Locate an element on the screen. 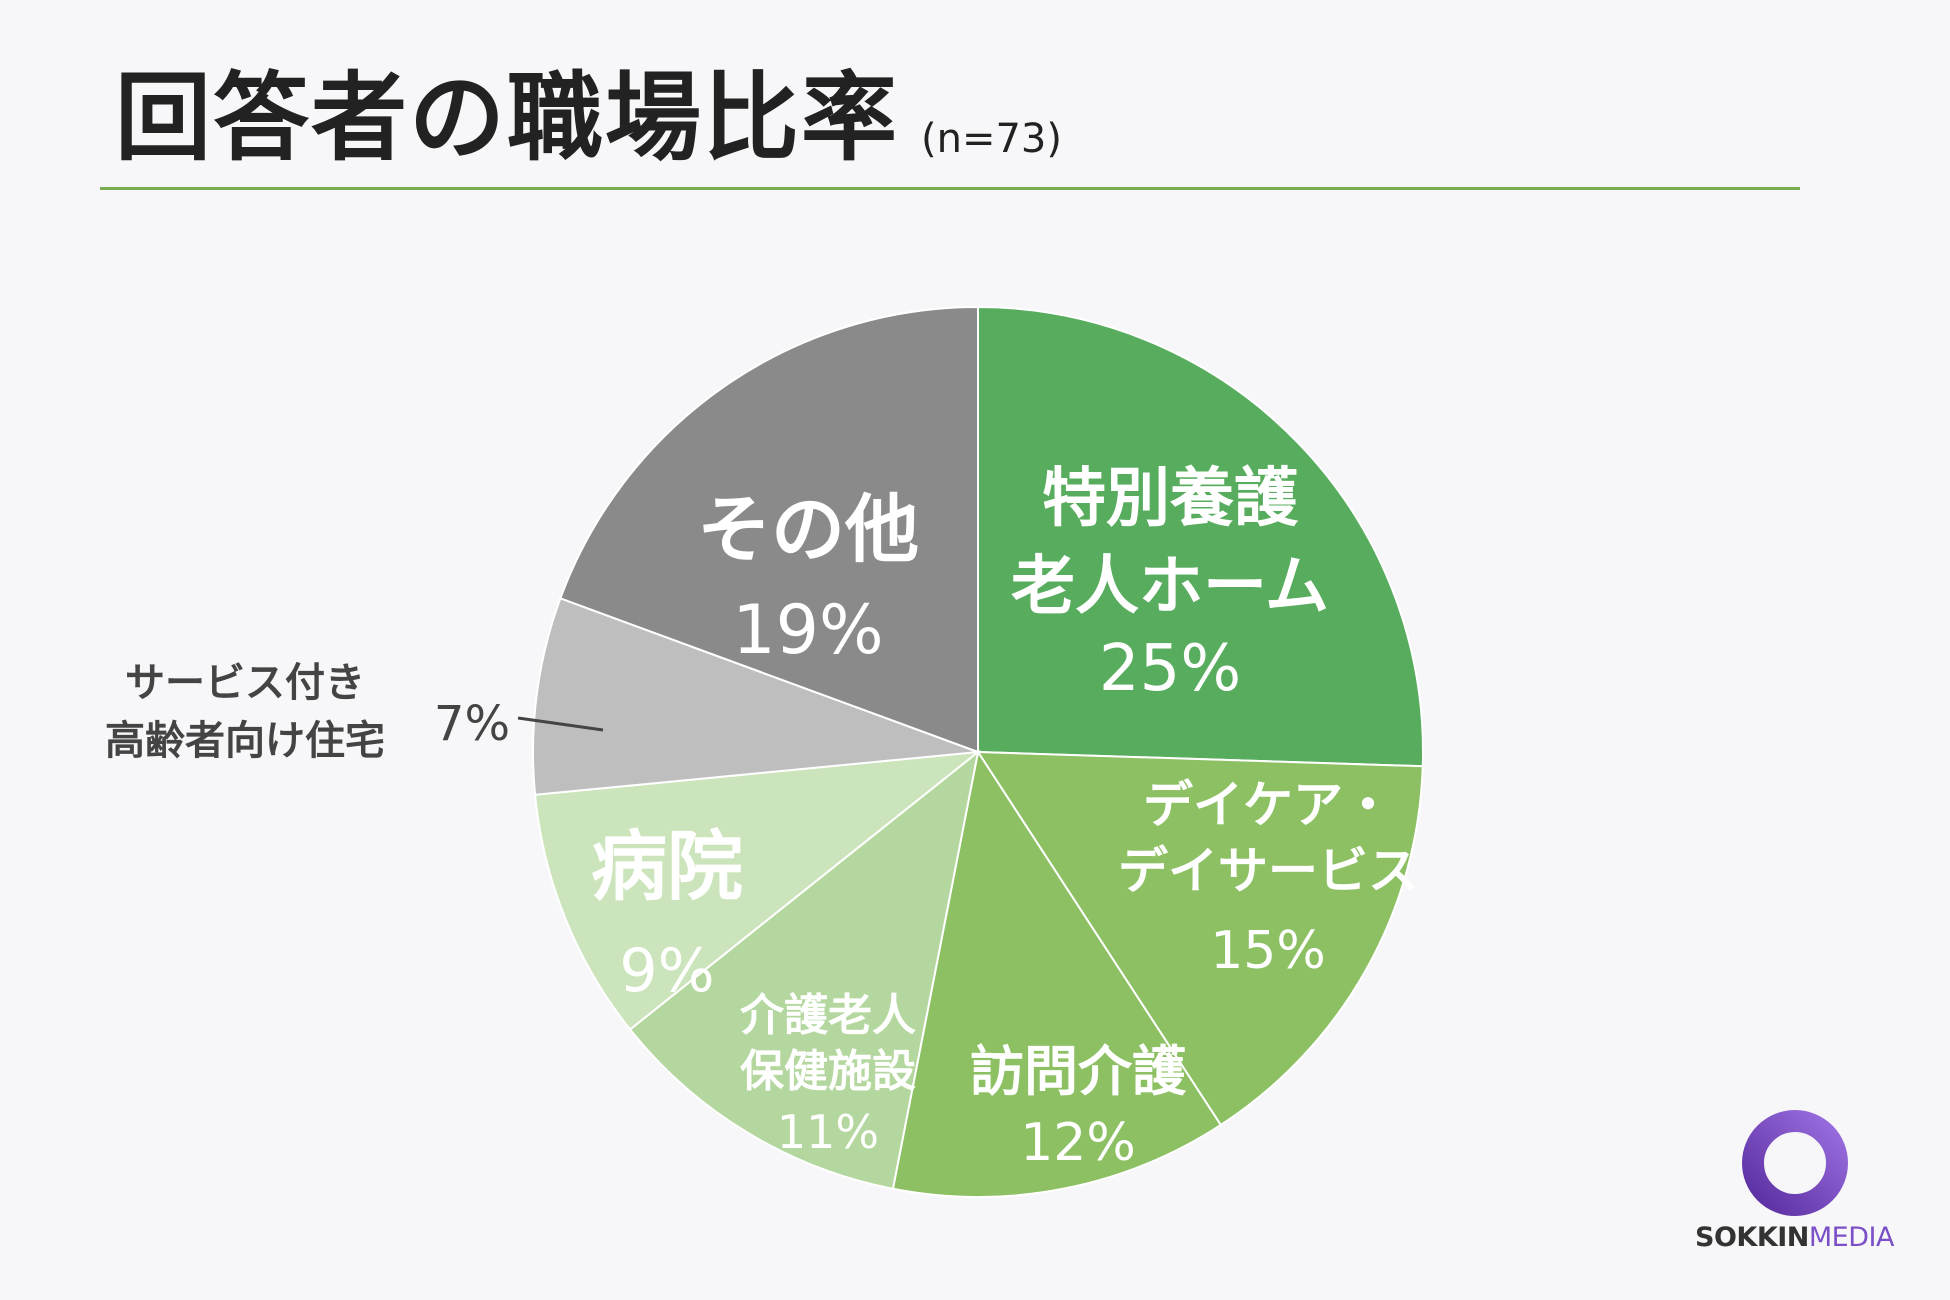  slice-value-label: 19% is located at coordinates (807, 630).